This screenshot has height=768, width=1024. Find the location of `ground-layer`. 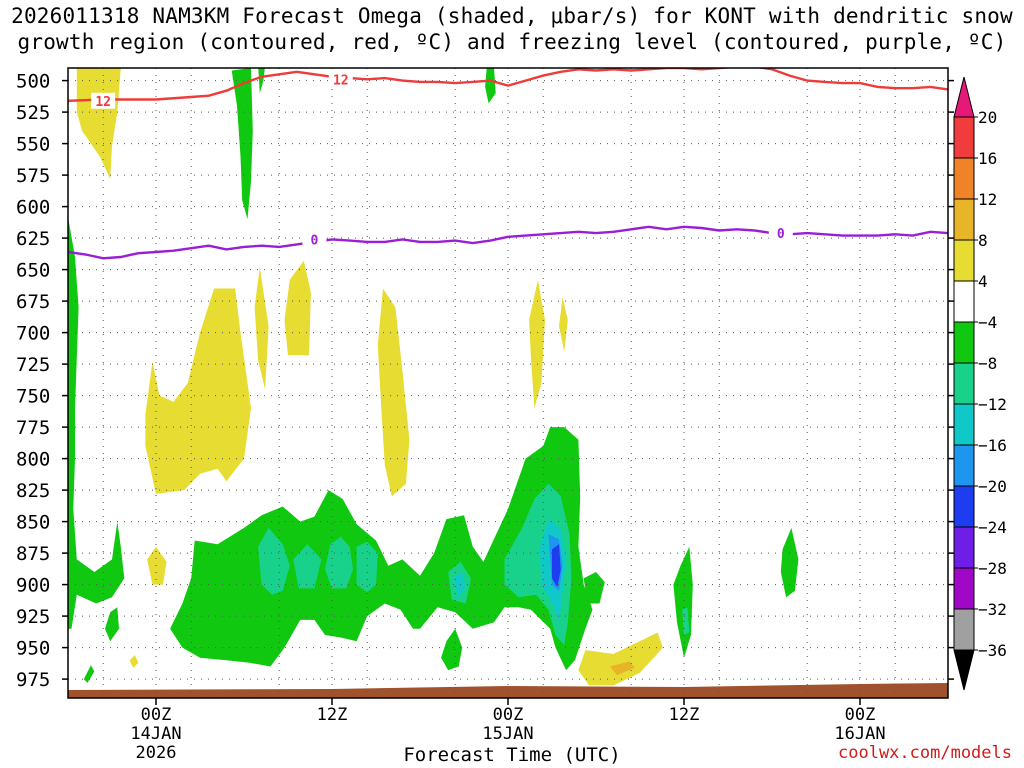

ground-layer is located at coordinates (508, 690).